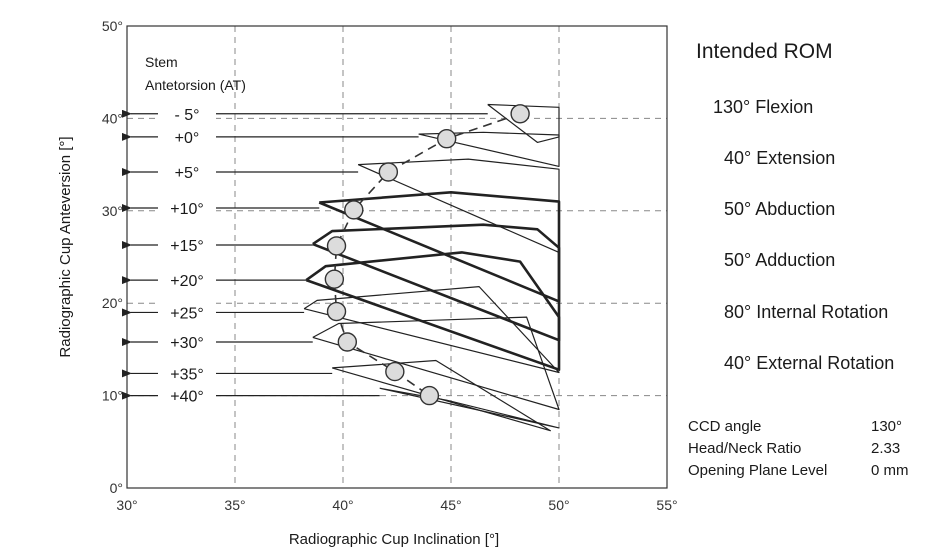 Image resolution: width=939 pixels, height=553 pixels. Describe the element at coordinates (763, 107) in the screenshot. I see `rom-item: 130° Flexion` at that location.